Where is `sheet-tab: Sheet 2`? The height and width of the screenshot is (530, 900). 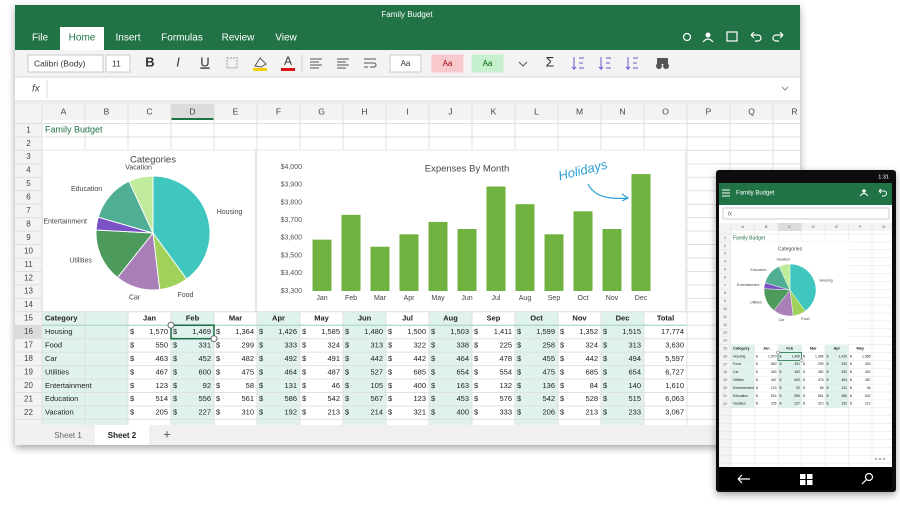 sheet-tab: Sheet 2 is located at coordinates (122, 435).